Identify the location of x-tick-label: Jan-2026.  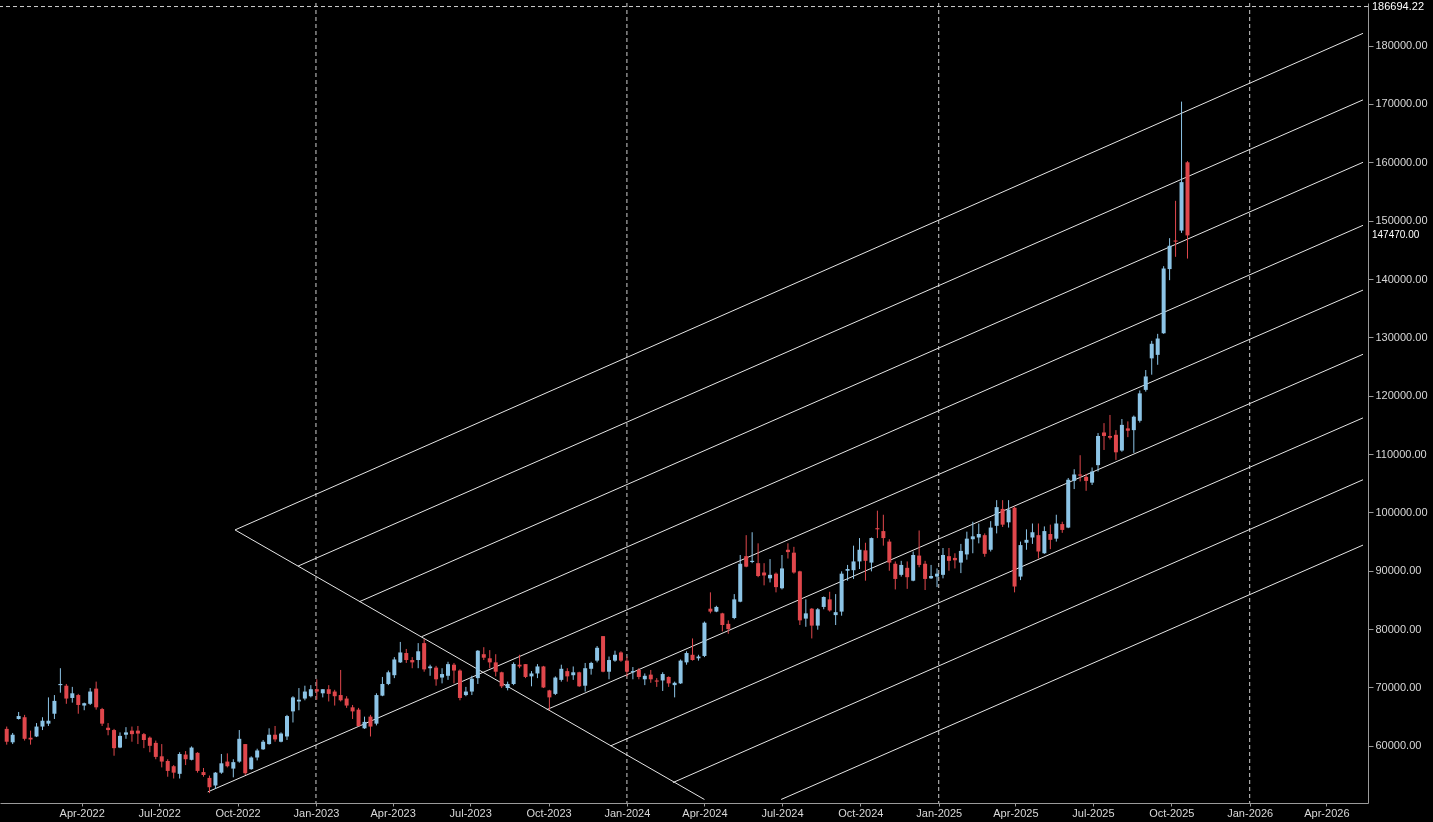
(1250, 812).